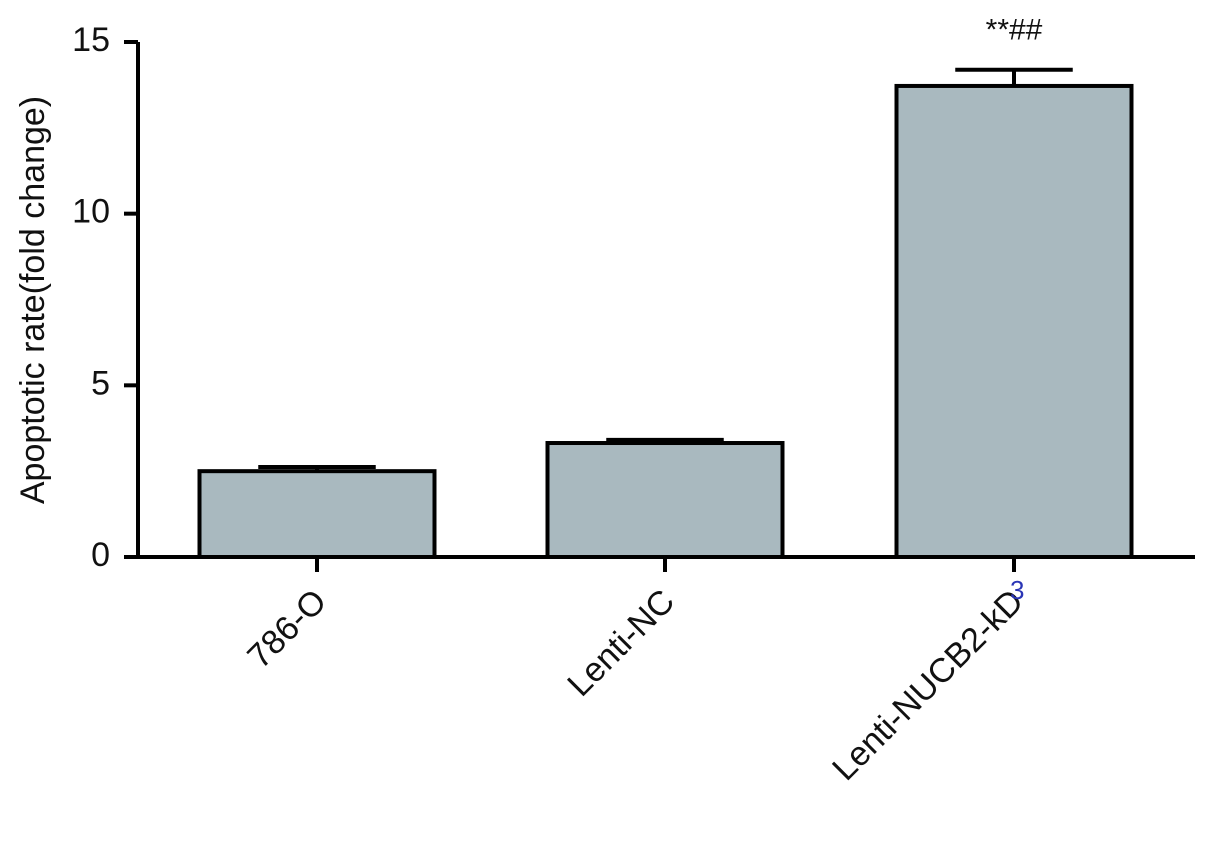 Image resolution: width=1205 pixels, height=842 pixels. Describe the element at coordinates (1014, 30) in the screenshot. I see `significance-annotation: **##` at that location.